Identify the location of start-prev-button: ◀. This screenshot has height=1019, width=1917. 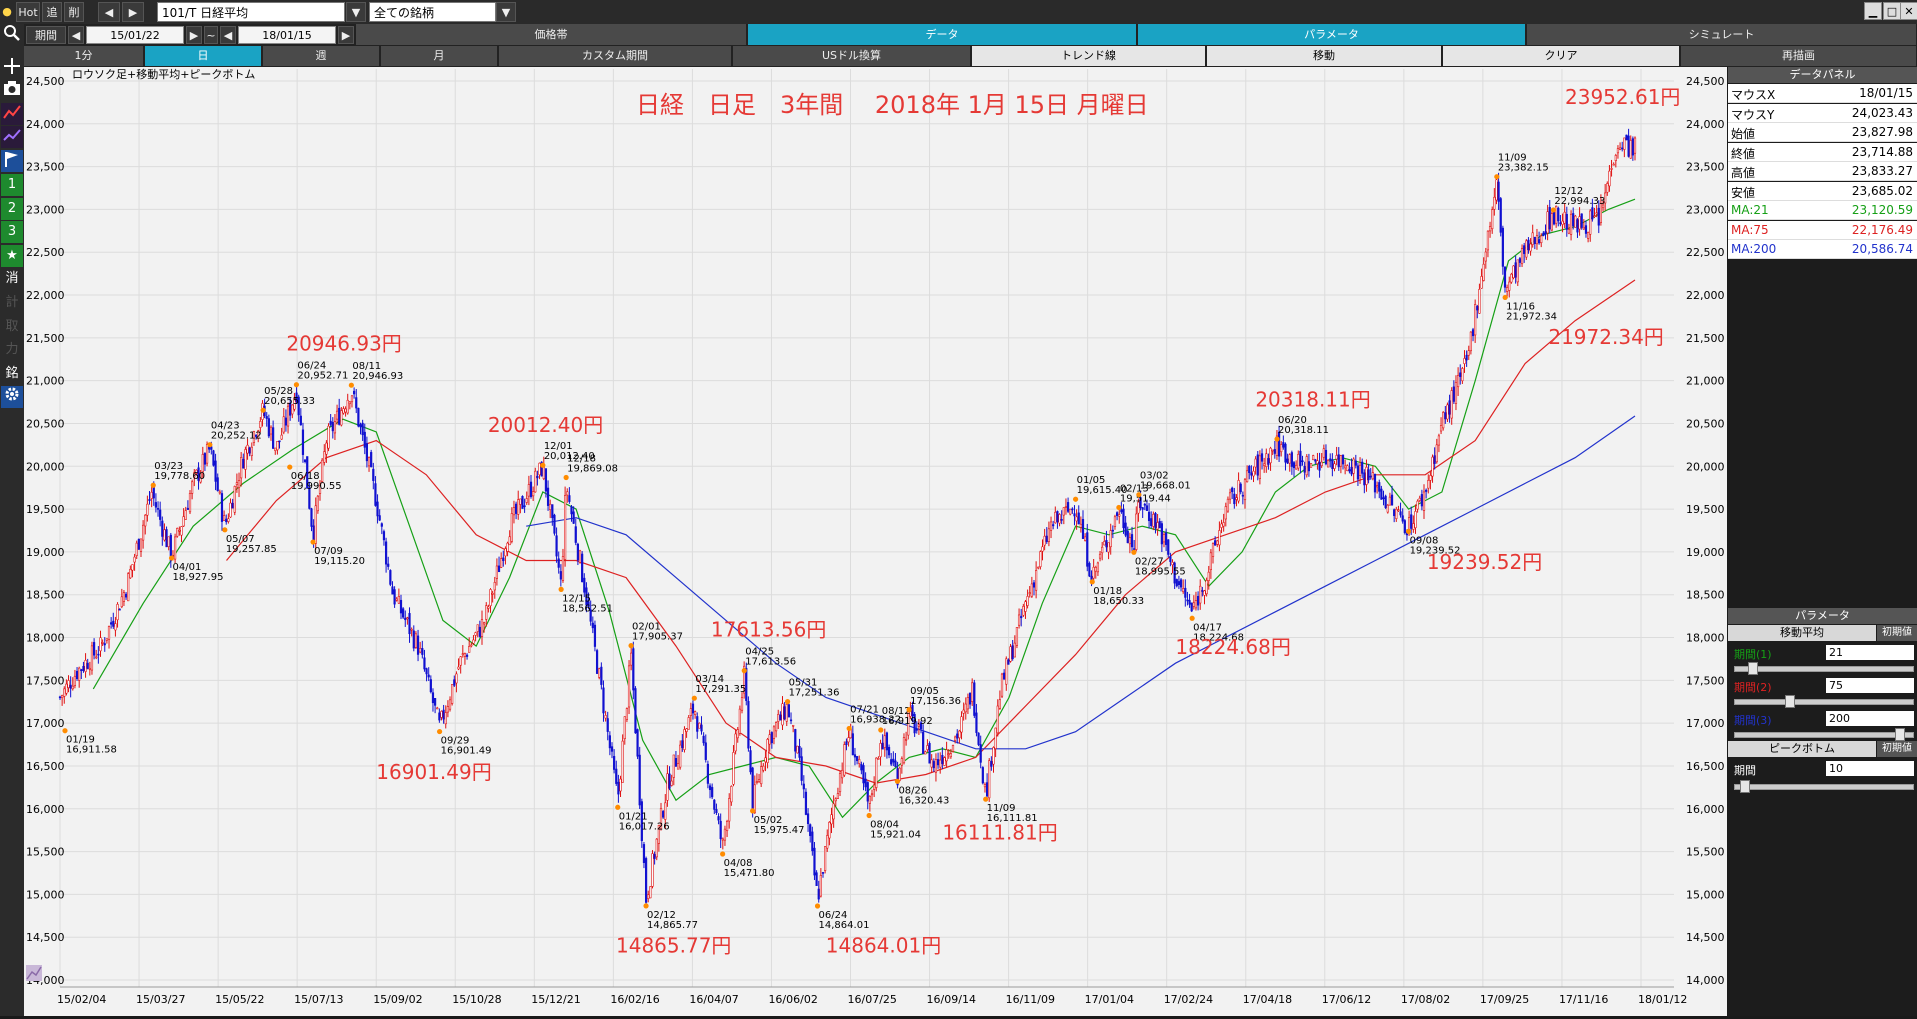
(76, 35).